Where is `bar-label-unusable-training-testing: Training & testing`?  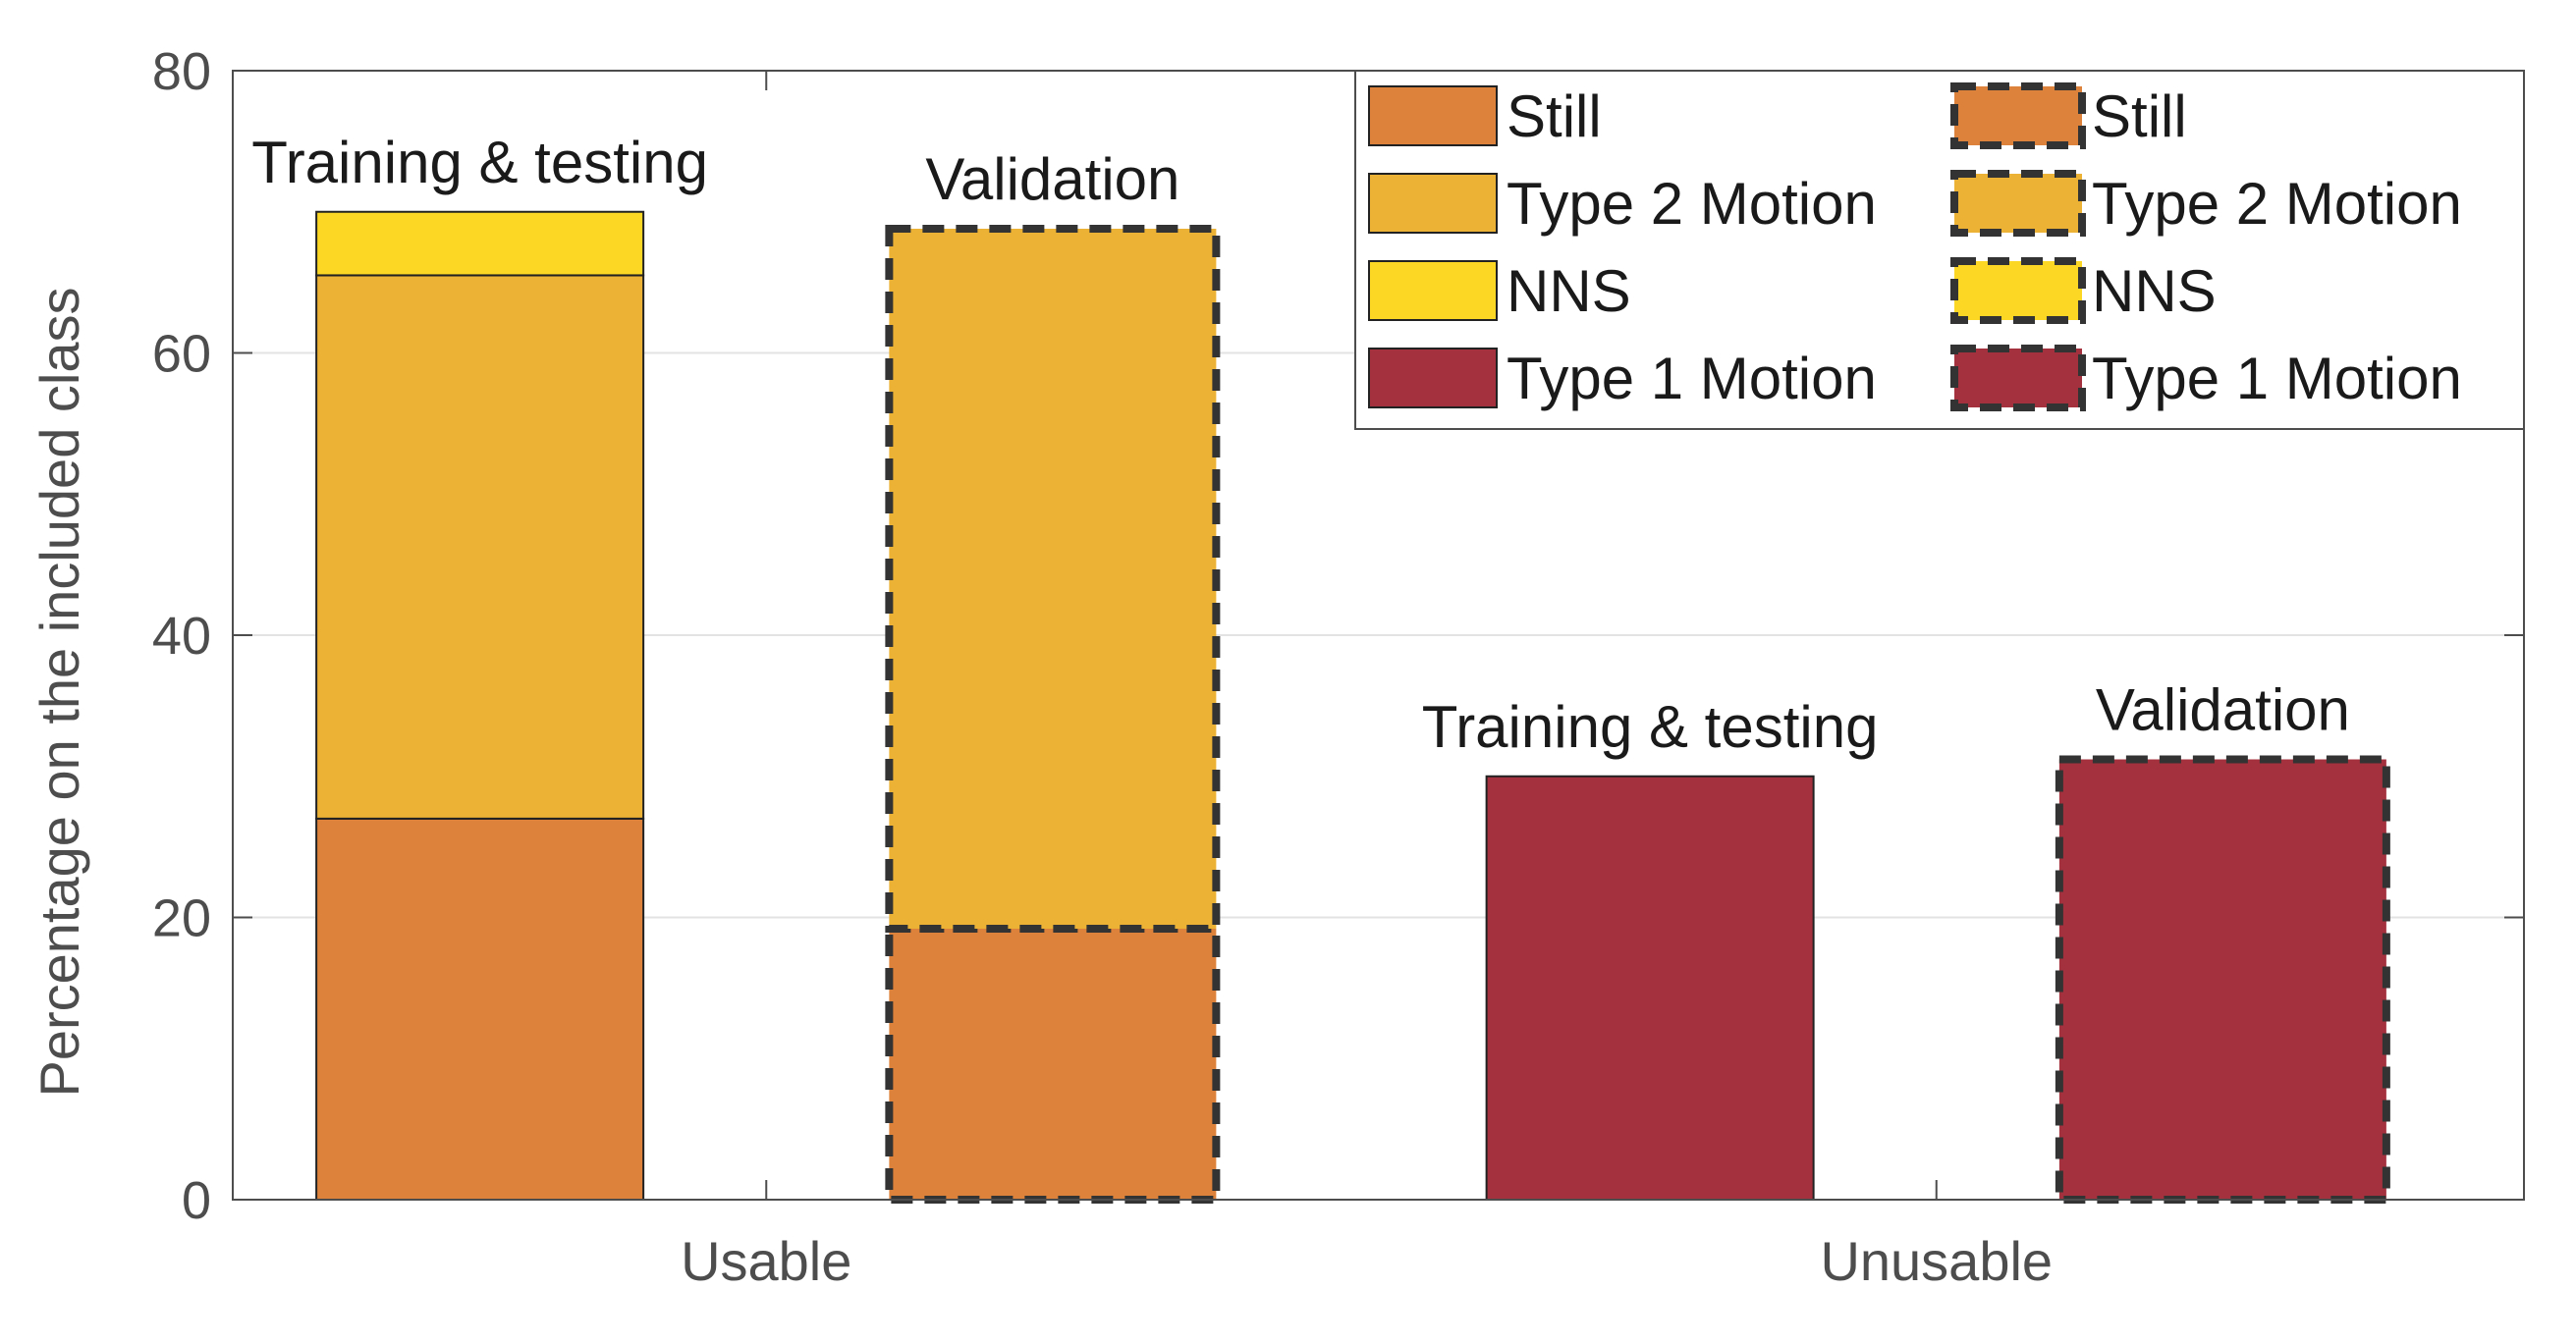 bar-label-unusable-training-testing: Training & testing is located at coordinates (1651, 727).